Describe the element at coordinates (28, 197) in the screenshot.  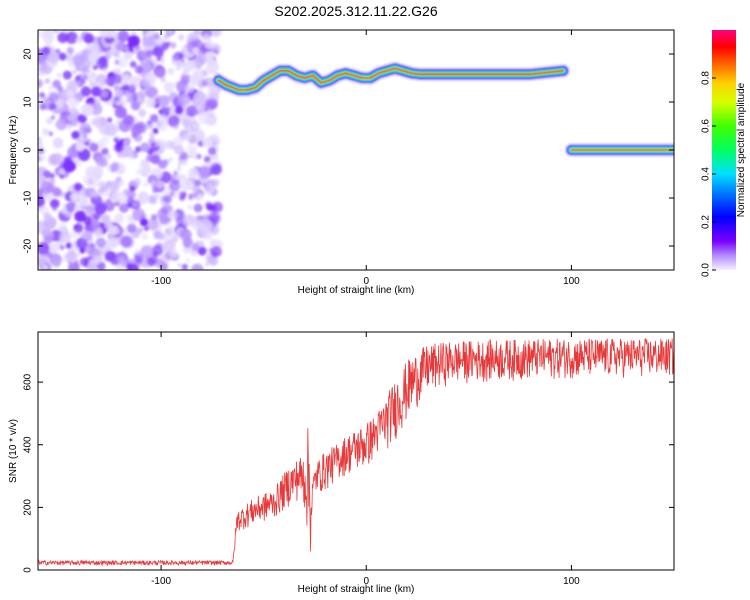
I see `y-tick-label: -10` at that location.